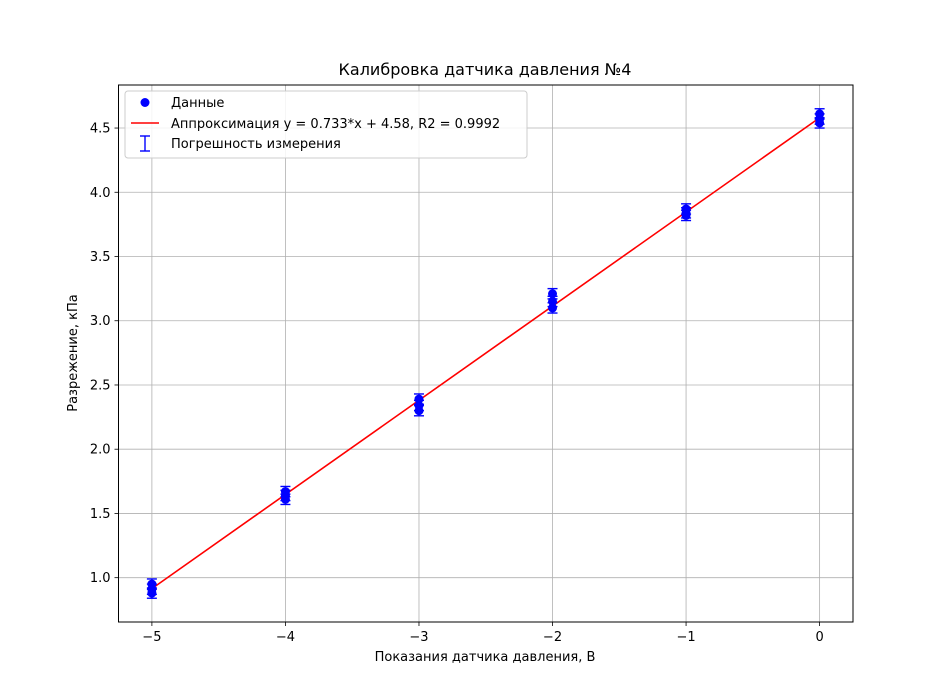 The image size is (948, 698). I want to click on y-axis-label: Разрежение, кПа, so click(73, 352).